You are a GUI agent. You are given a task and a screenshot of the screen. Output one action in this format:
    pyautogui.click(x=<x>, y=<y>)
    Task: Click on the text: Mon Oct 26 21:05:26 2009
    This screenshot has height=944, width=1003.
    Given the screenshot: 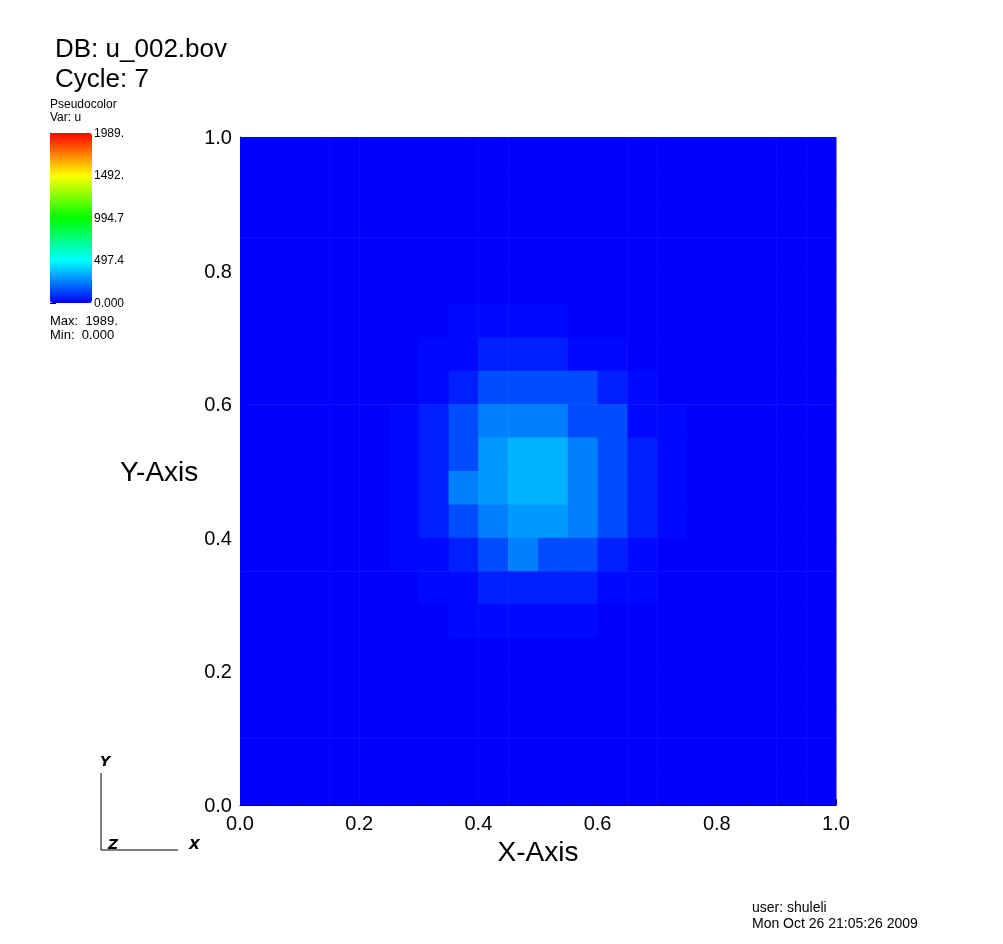 What is the action you would take?
    pyautogui.click(x=835, y=923)
    